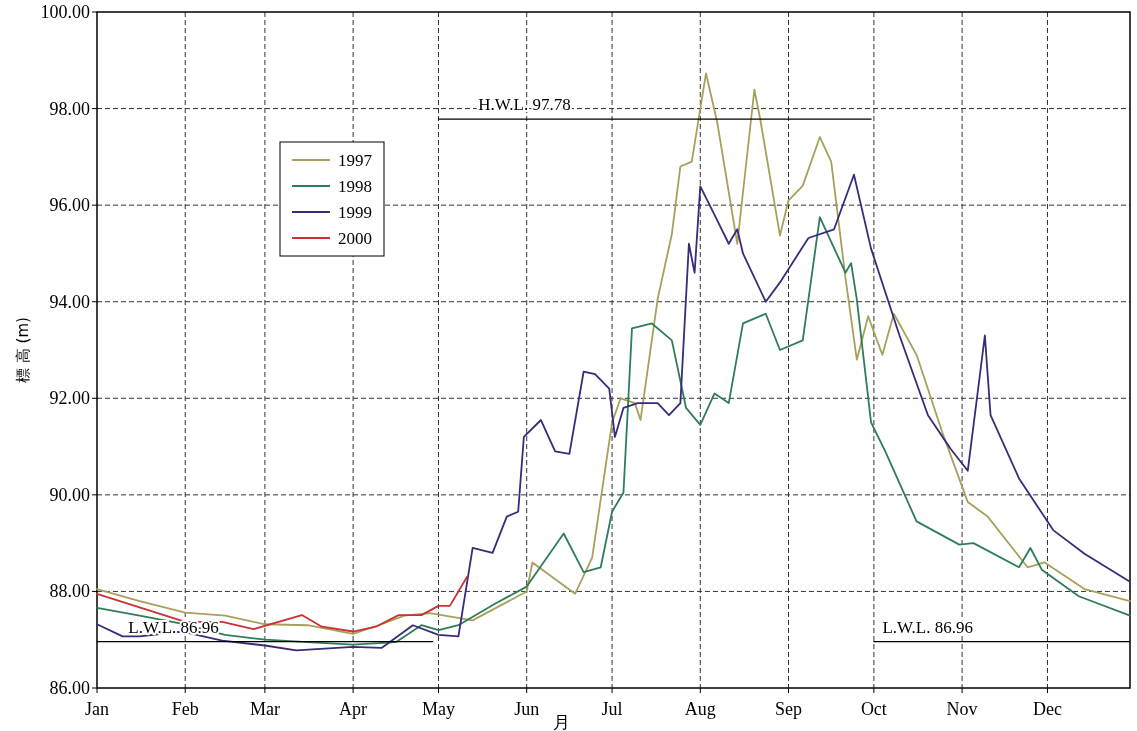 The width and height of the screenshot is (1137, 731). Describe the element at coordinates (69, 301) in the screenshot. I see `y-tick-label: 94.00` at that location.